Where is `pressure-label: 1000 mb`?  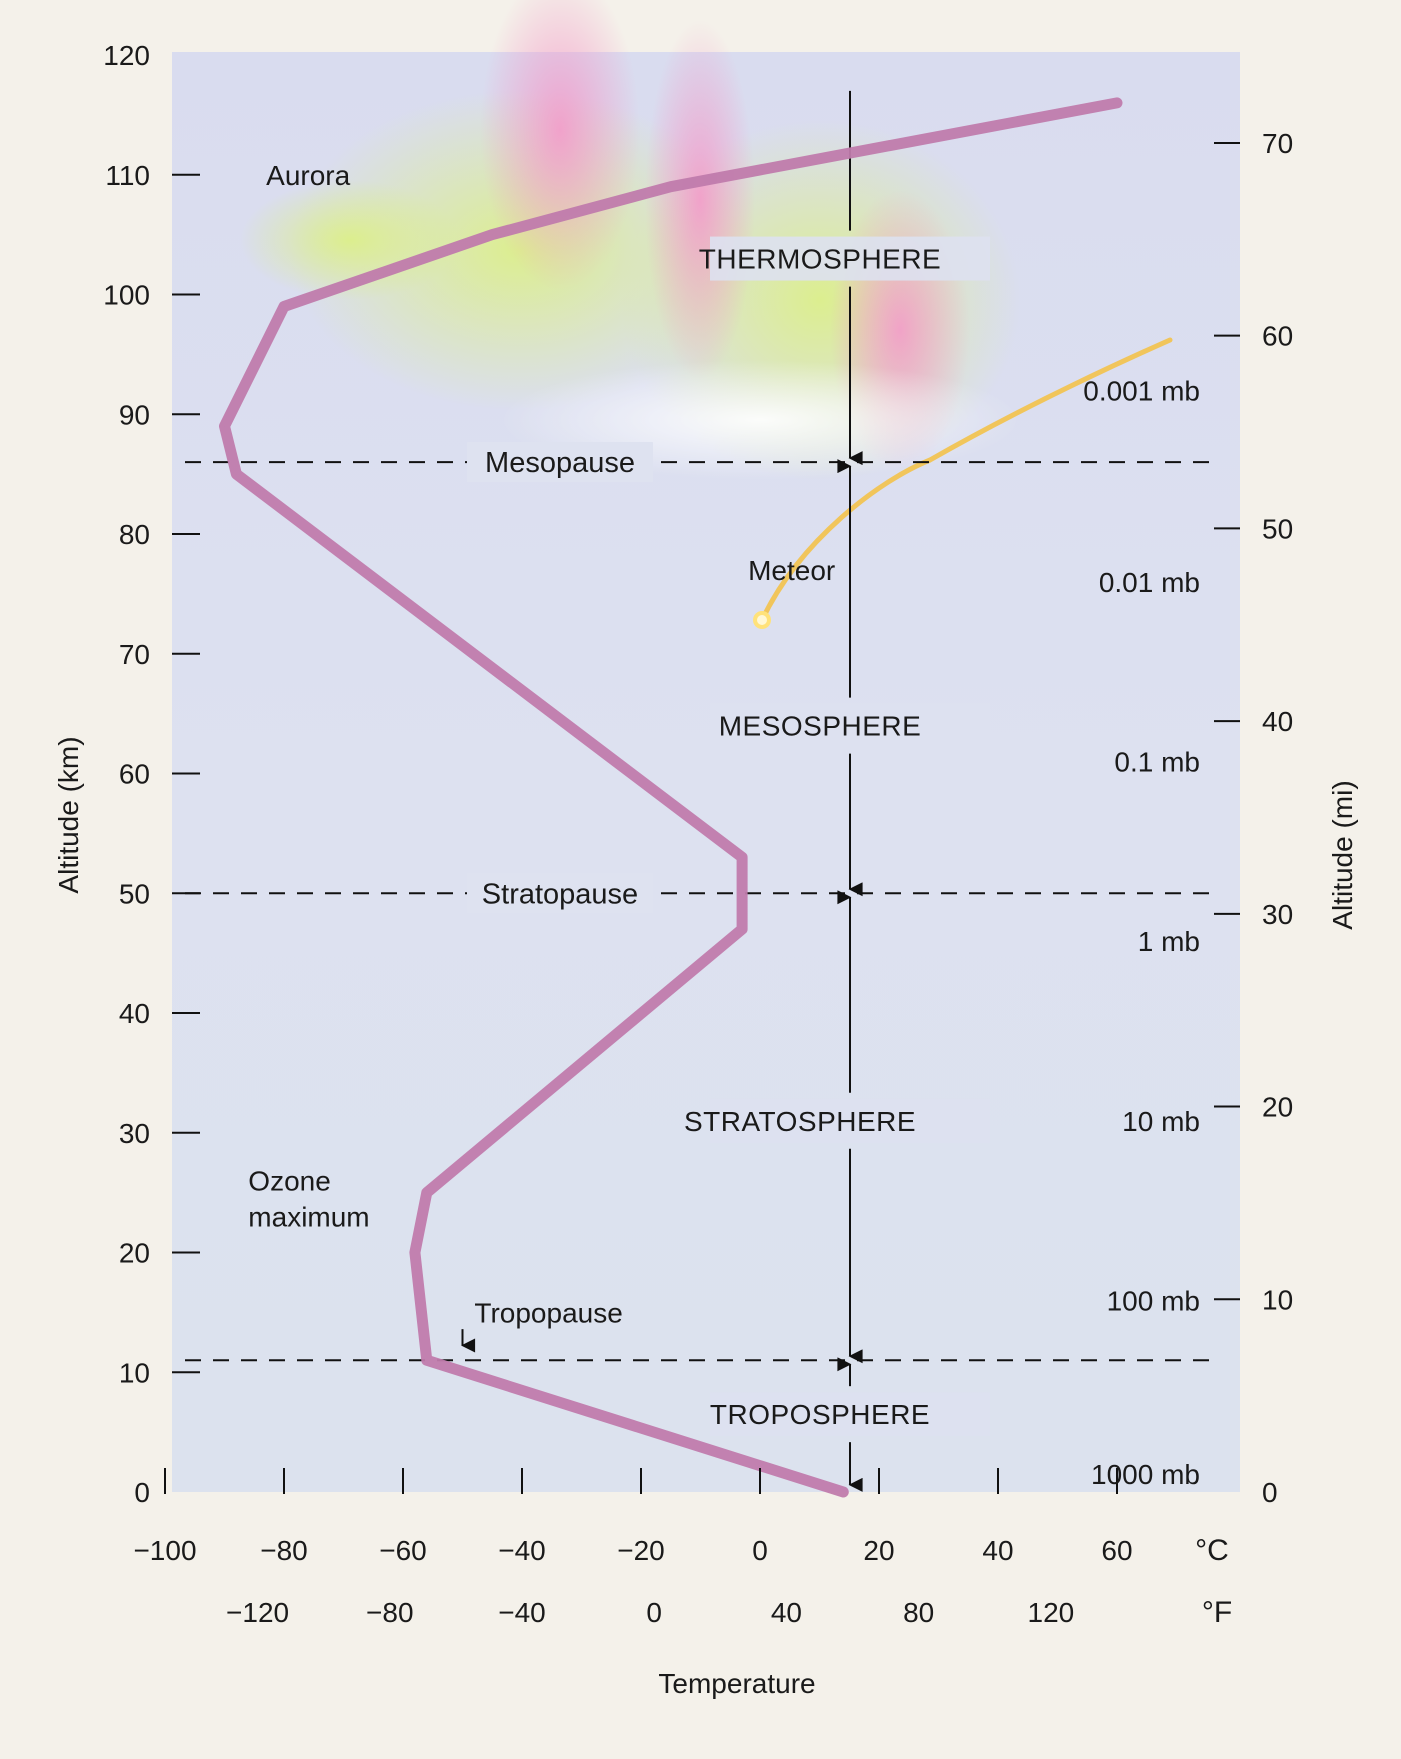
pressure-label: 1000 mb is located at coordinates (1145, 1474).